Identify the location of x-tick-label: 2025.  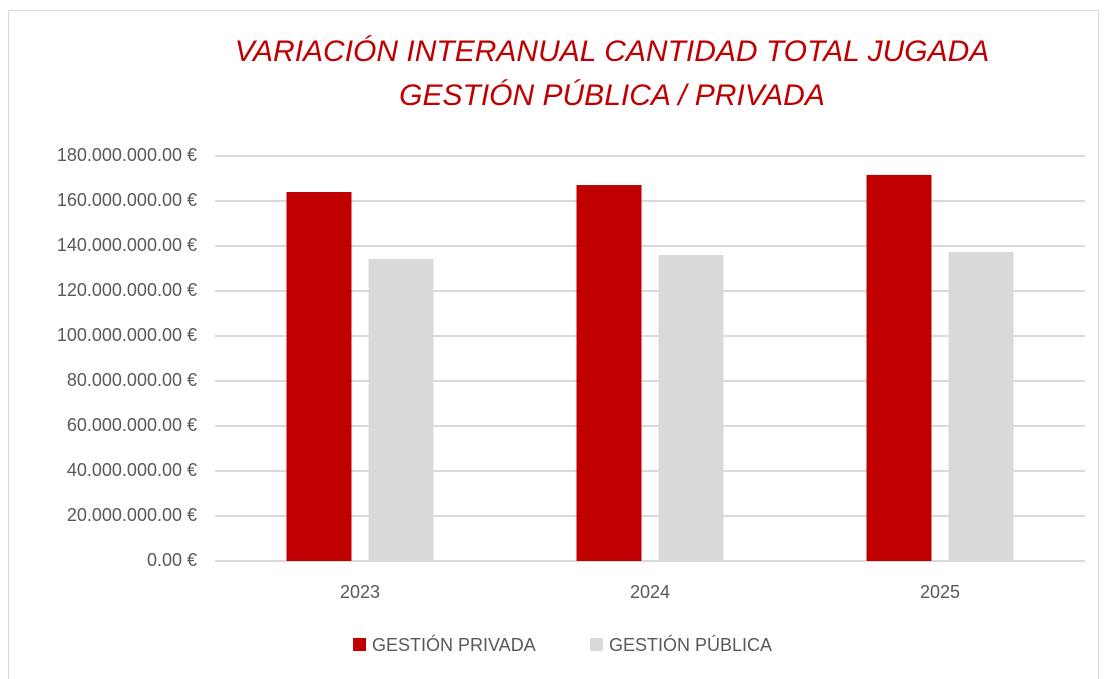
(940, 592).